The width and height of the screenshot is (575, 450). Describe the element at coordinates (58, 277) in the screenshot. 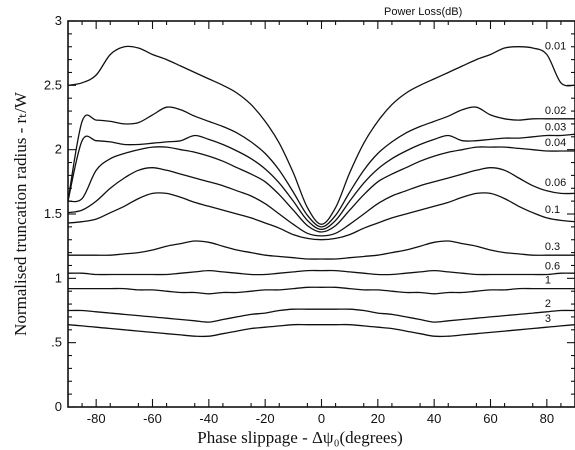

I see `y-tick-label: 1` at that location.